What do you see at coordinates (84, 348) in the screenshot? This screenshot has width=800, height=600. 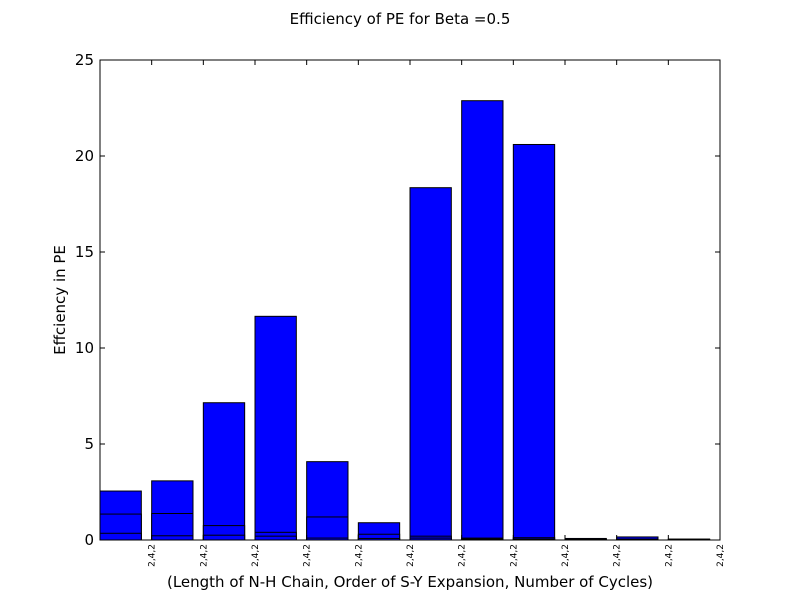 I see `y-tick-label-2: 10` at bounding box center [84, 348].